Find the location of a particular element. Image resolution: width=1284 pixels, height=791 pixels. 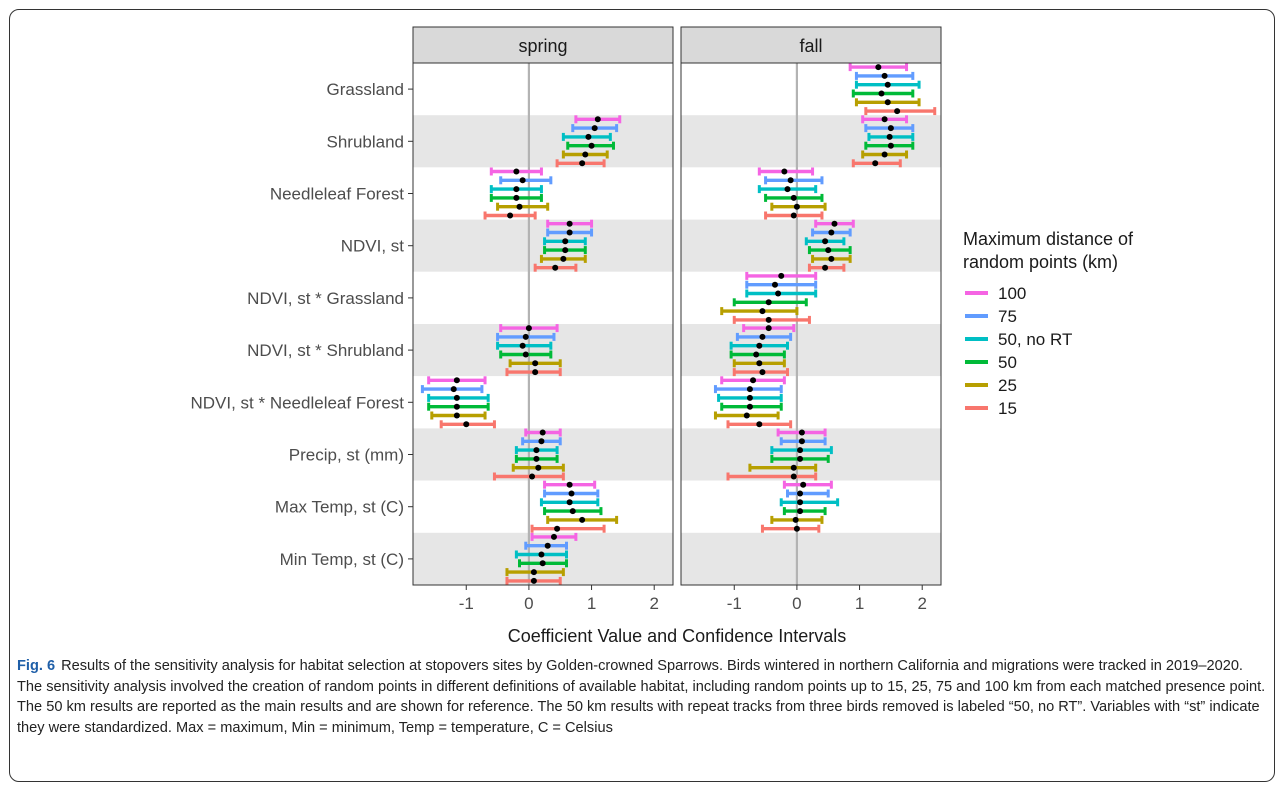

legend-label: 15 is located at coordinates (1007, 408).